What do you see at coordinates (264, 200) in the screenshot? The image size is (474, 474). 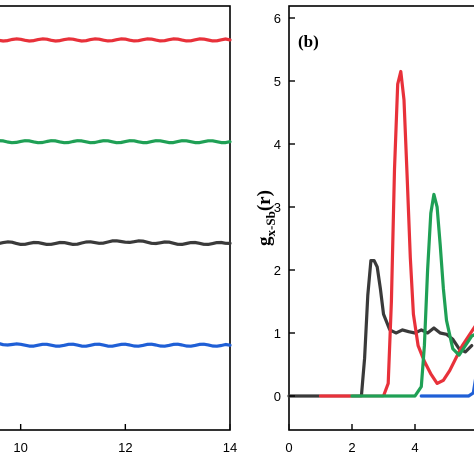 I see `y-axis-title-r: (r)` at bounding box center [264, 200].